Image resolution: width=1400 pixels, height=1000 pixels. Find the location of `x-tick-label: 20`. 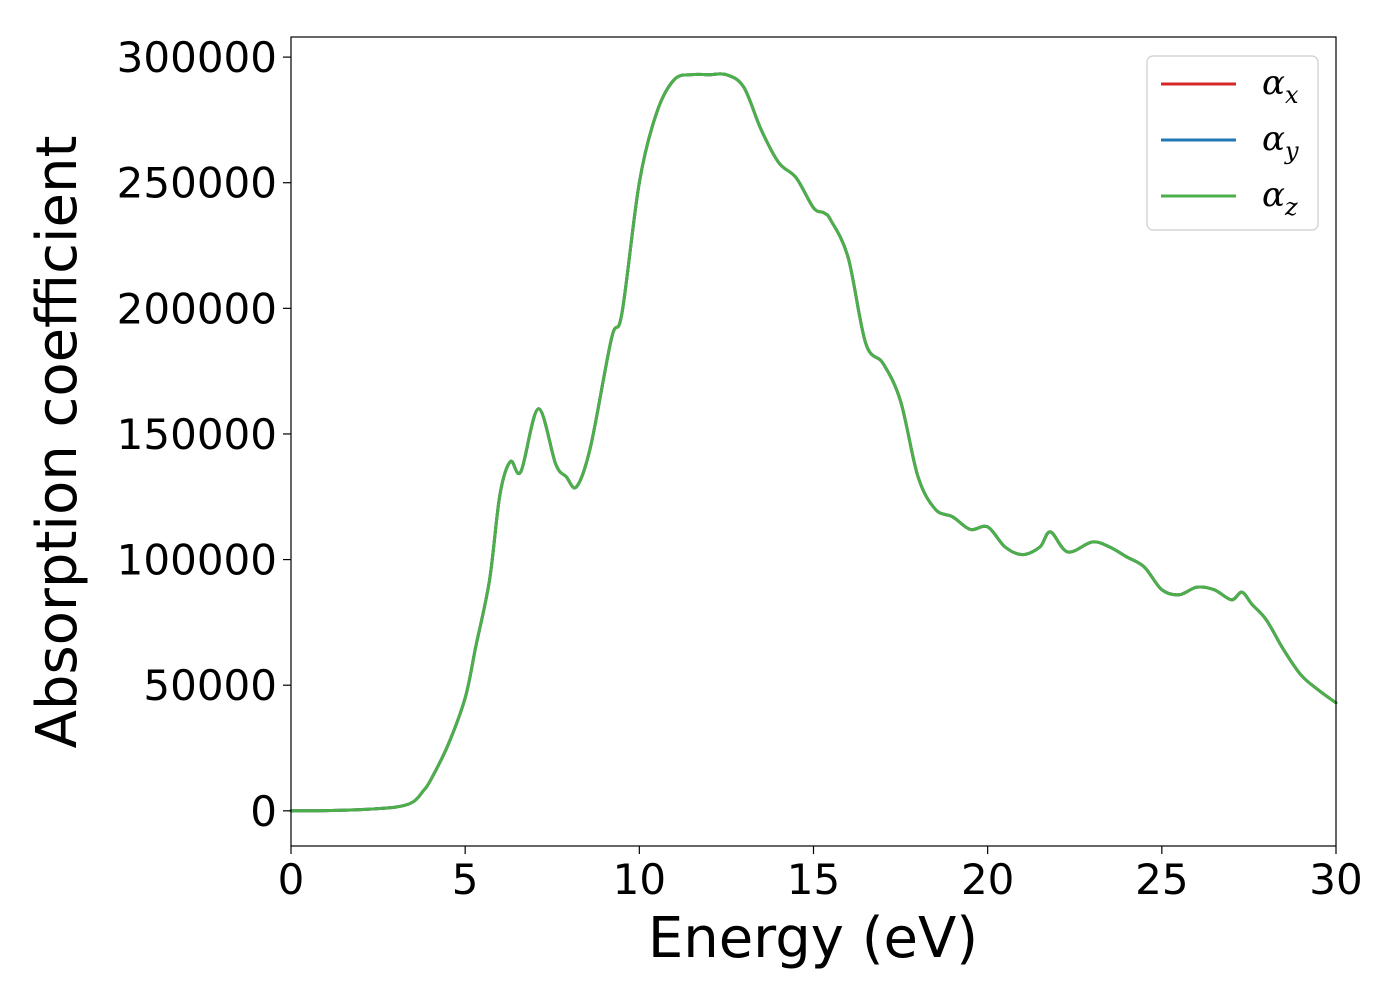

x-tick-label: 20 is located at coordinates (987, 879).